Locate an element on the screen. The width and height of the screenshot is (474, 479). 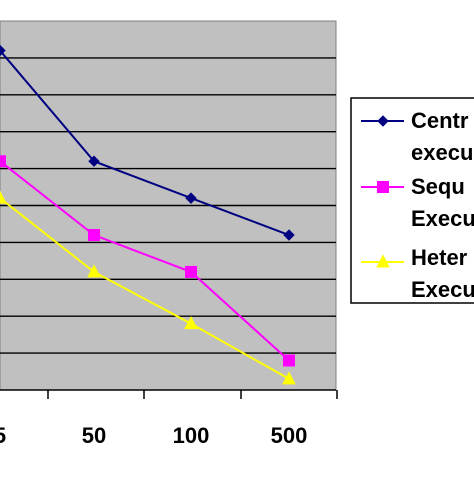
legend: Centr execu Sequ Execu Heter Execu is located at coordinates (412, 200).